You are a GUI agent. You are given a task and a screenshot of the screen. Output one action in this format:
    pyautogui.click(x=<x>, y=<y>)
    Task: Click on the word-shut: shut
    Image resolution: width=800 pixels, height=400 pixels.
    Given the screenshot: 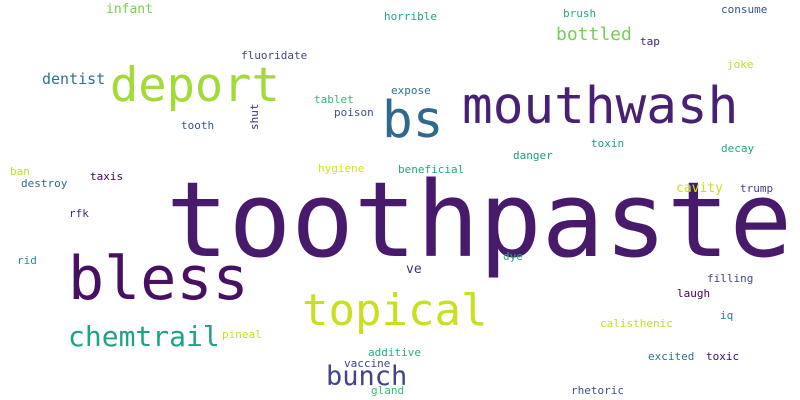 What is the action you would take?
    pyautogui.click(x=254, y=117)
    